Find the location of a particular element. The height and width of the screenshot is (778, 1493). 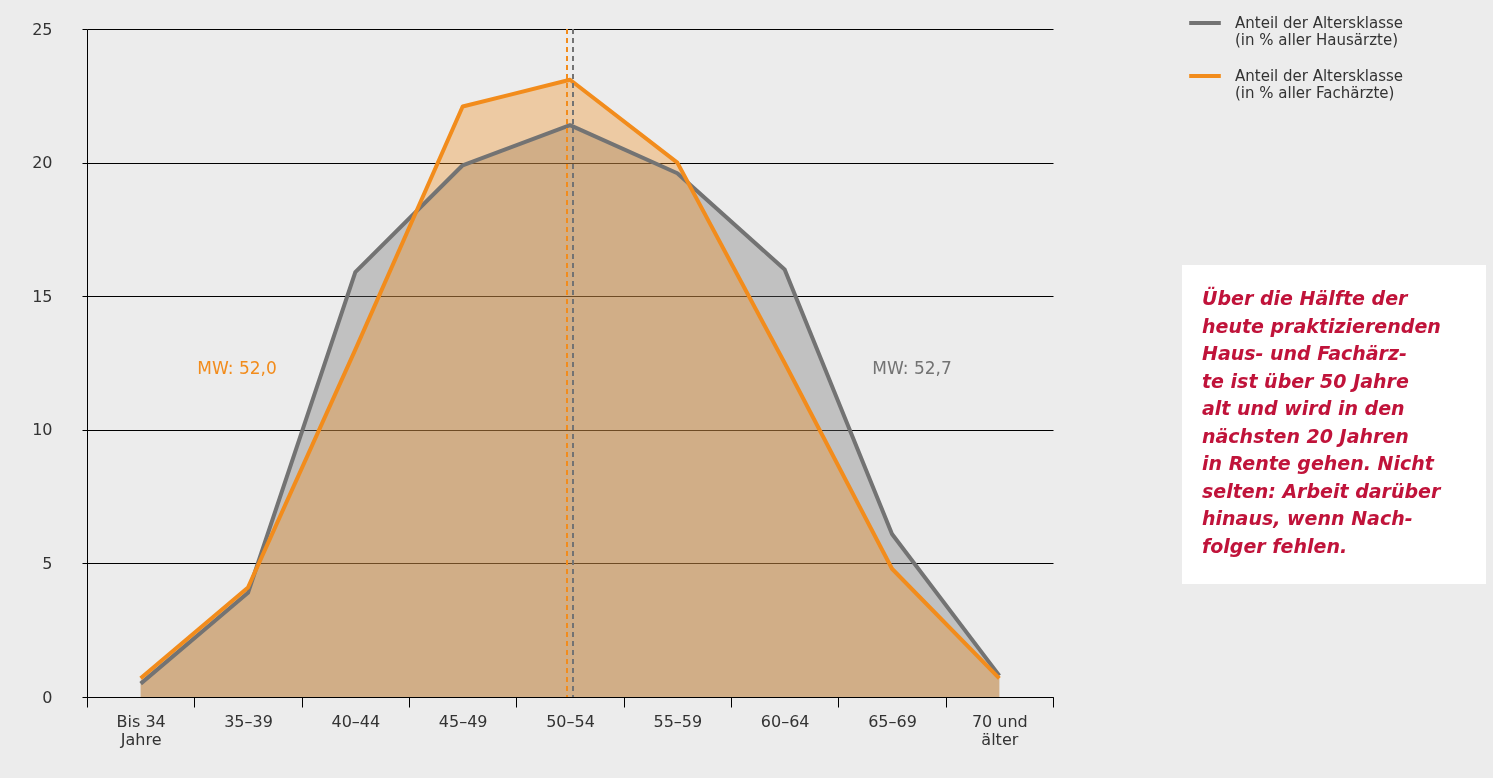

annotation: MW: 52,0 is located at coordinates (237, 368).